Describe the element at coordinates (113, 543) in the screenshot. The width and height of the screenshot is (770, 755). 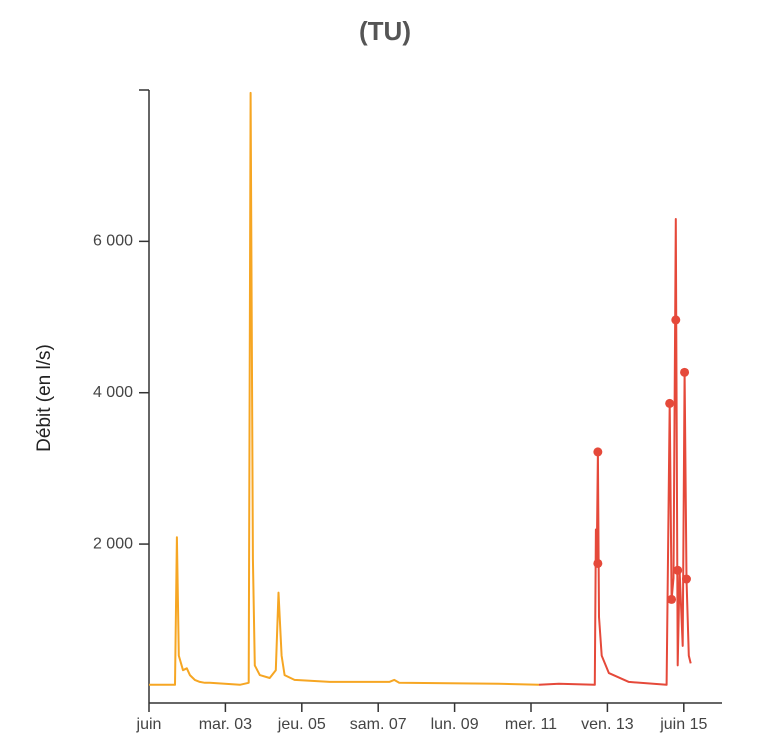
I see `y-tick-label: 2 000` at that location.